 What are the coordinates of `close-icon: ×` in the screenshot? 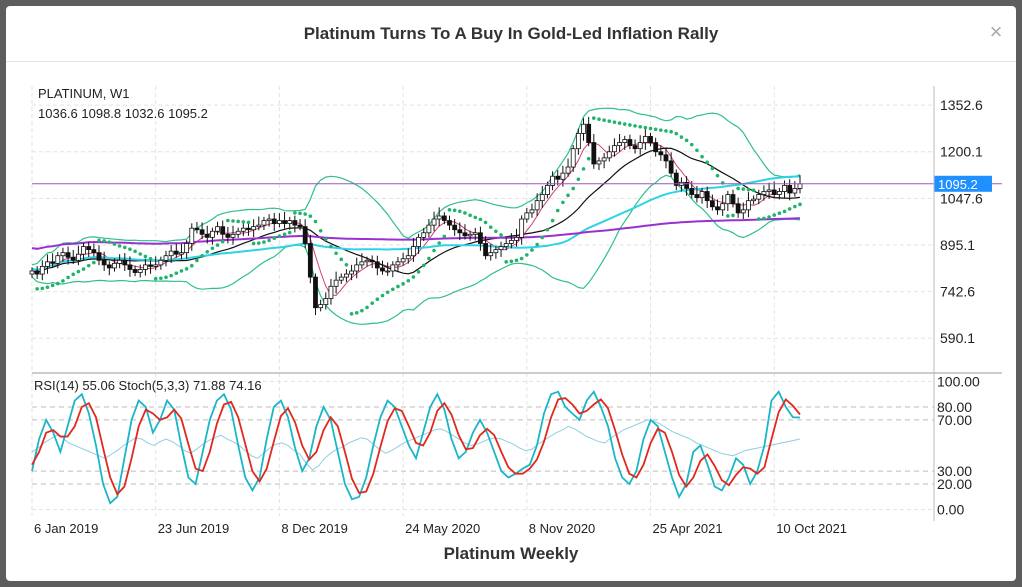 It's located at (996, 31).